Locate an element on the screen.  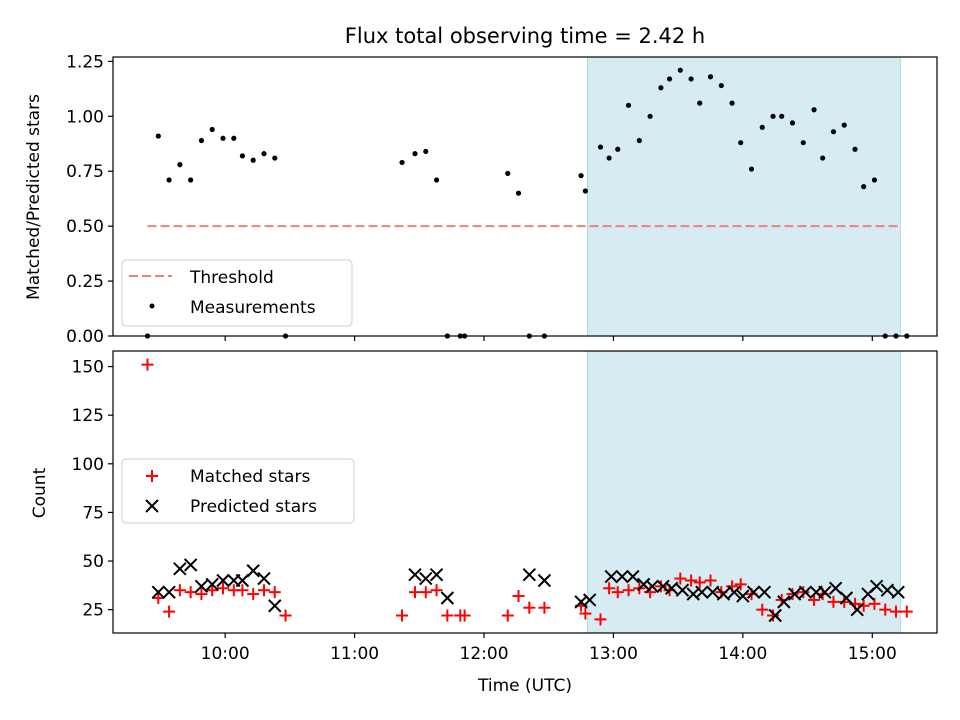
legend-measurements-label: Measurements is located at coordinates (253, 308).